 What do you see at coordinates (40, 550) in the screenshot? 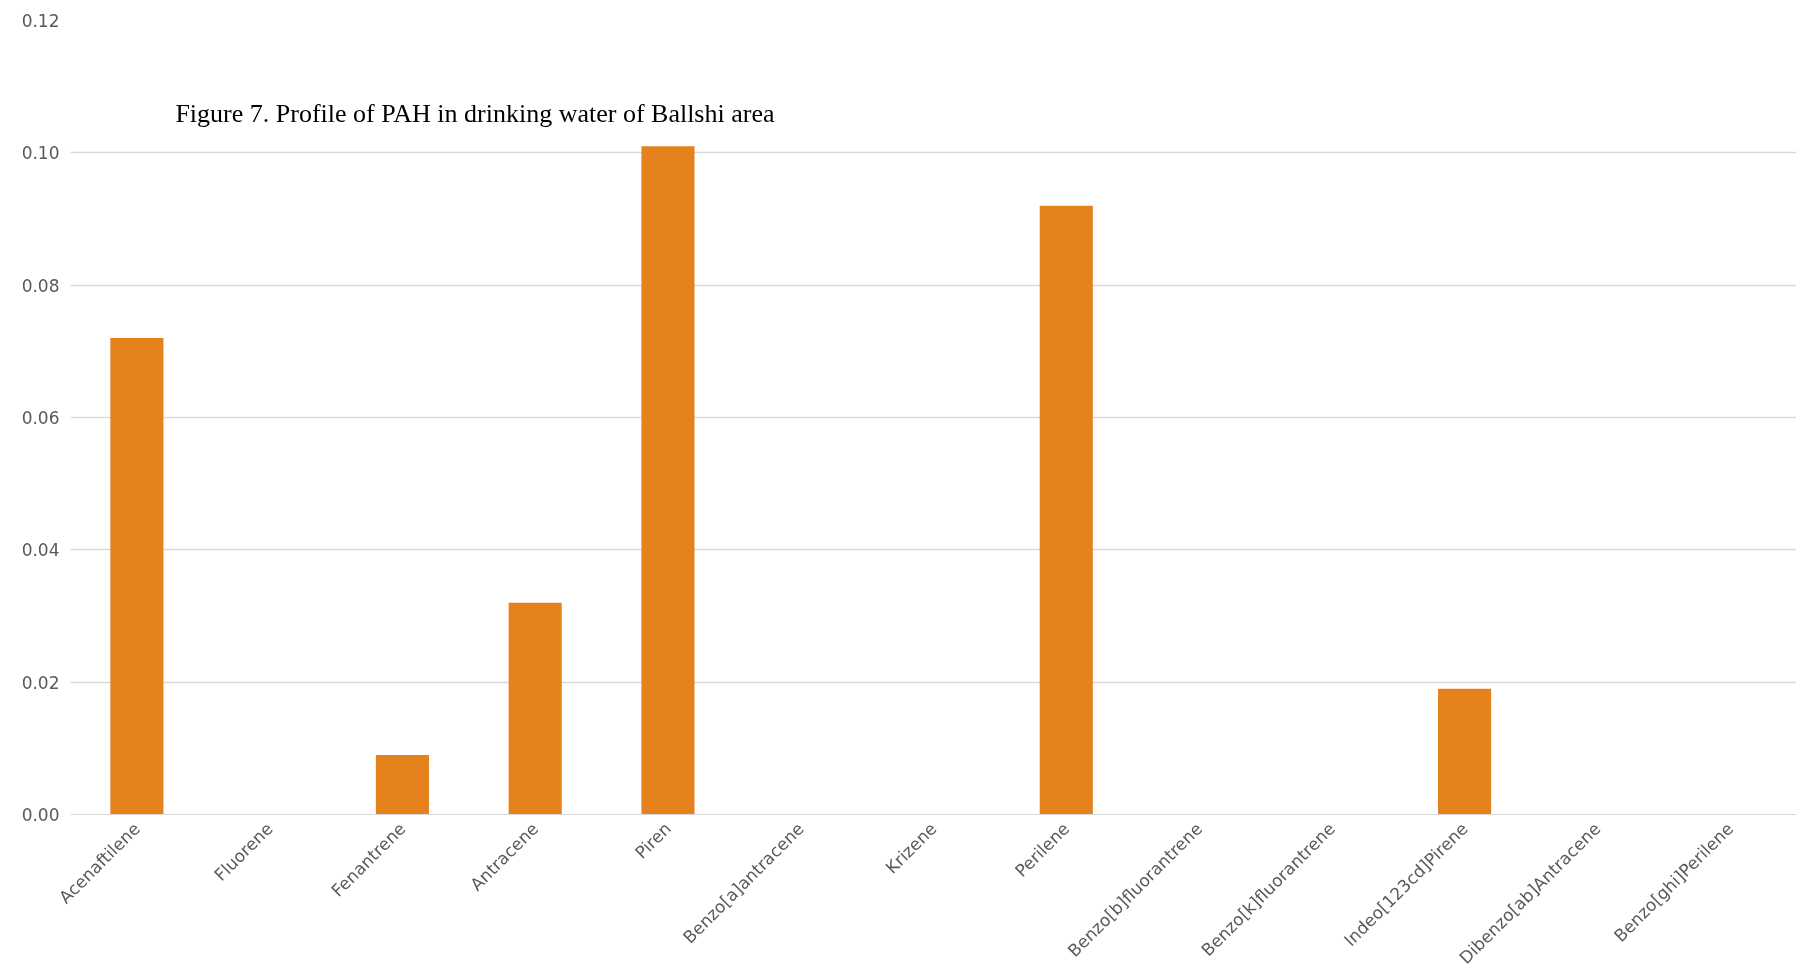
I see `y-tick-label: 0.04` at bounding box center [40, 550].